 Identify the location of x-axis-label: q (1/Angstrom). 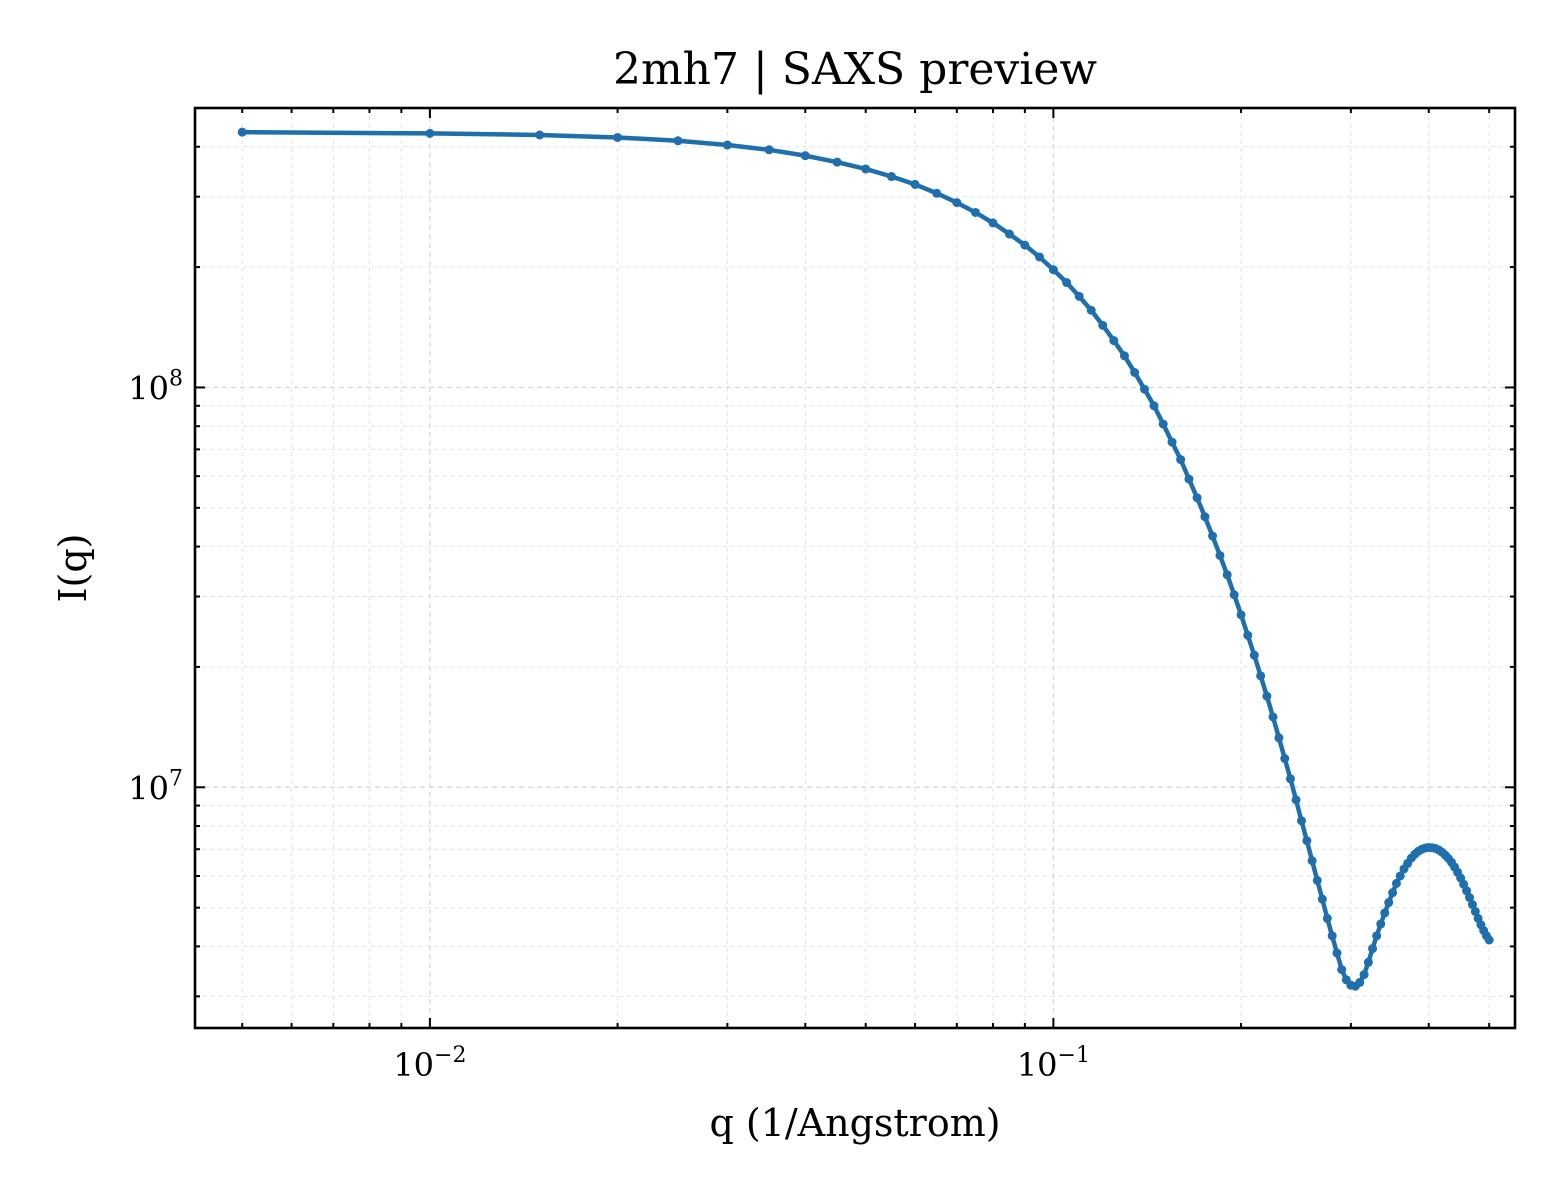
(854, 1123).